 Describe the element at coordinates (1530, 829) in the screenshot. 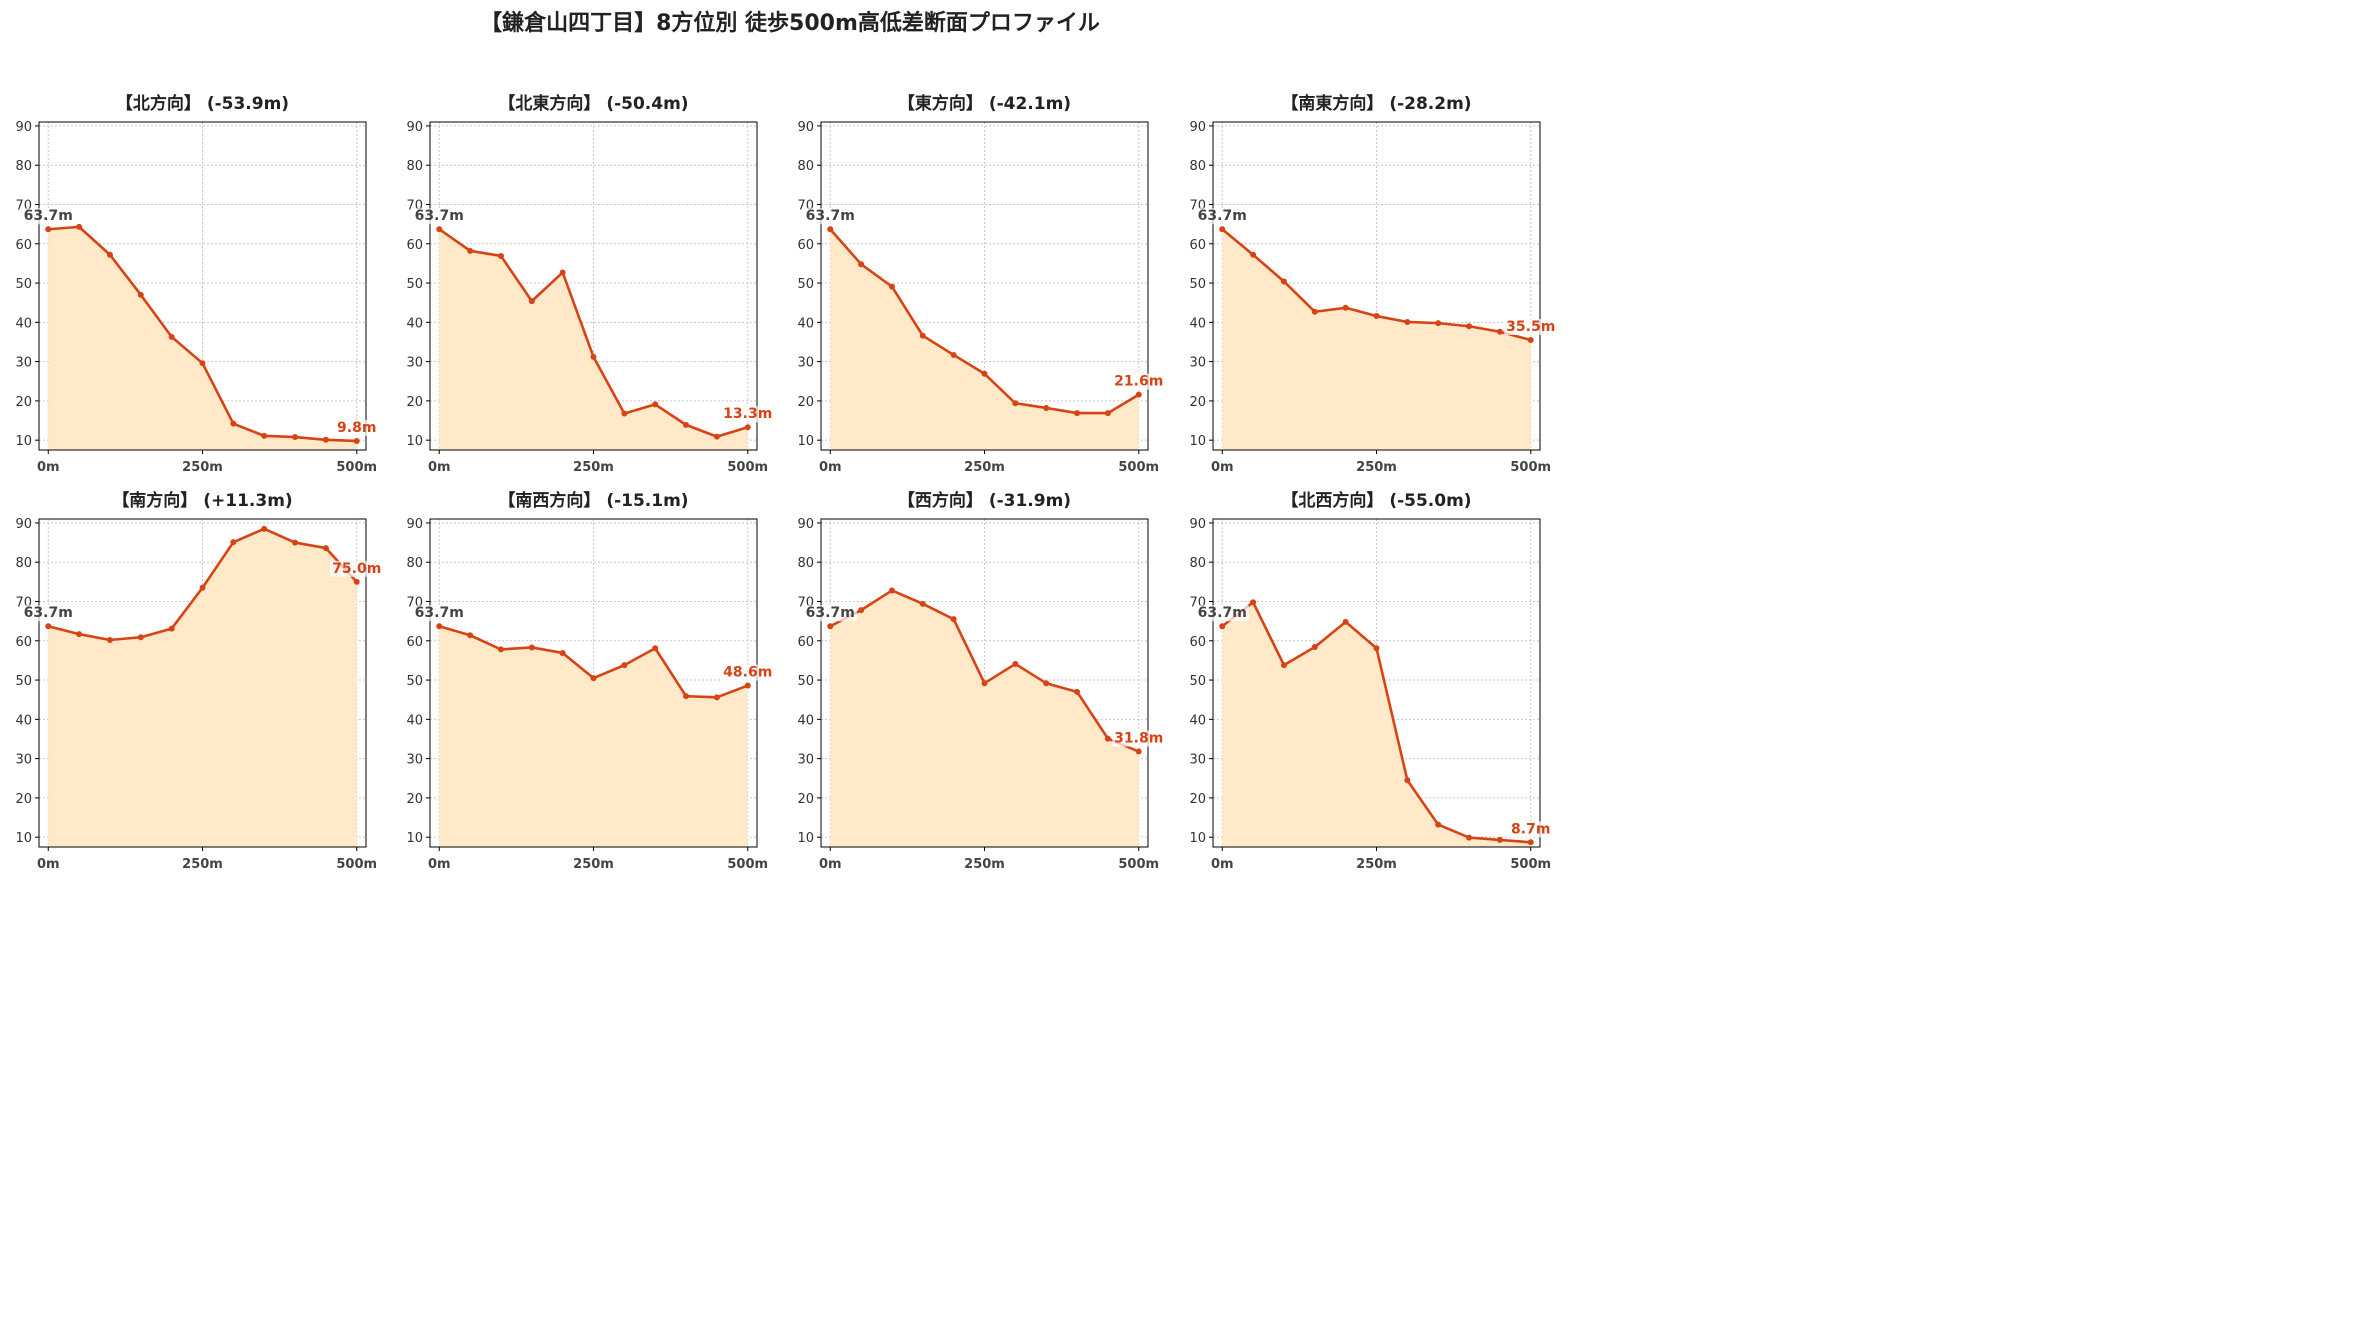

I see `end-elevation-label: 8.7m` at that location.